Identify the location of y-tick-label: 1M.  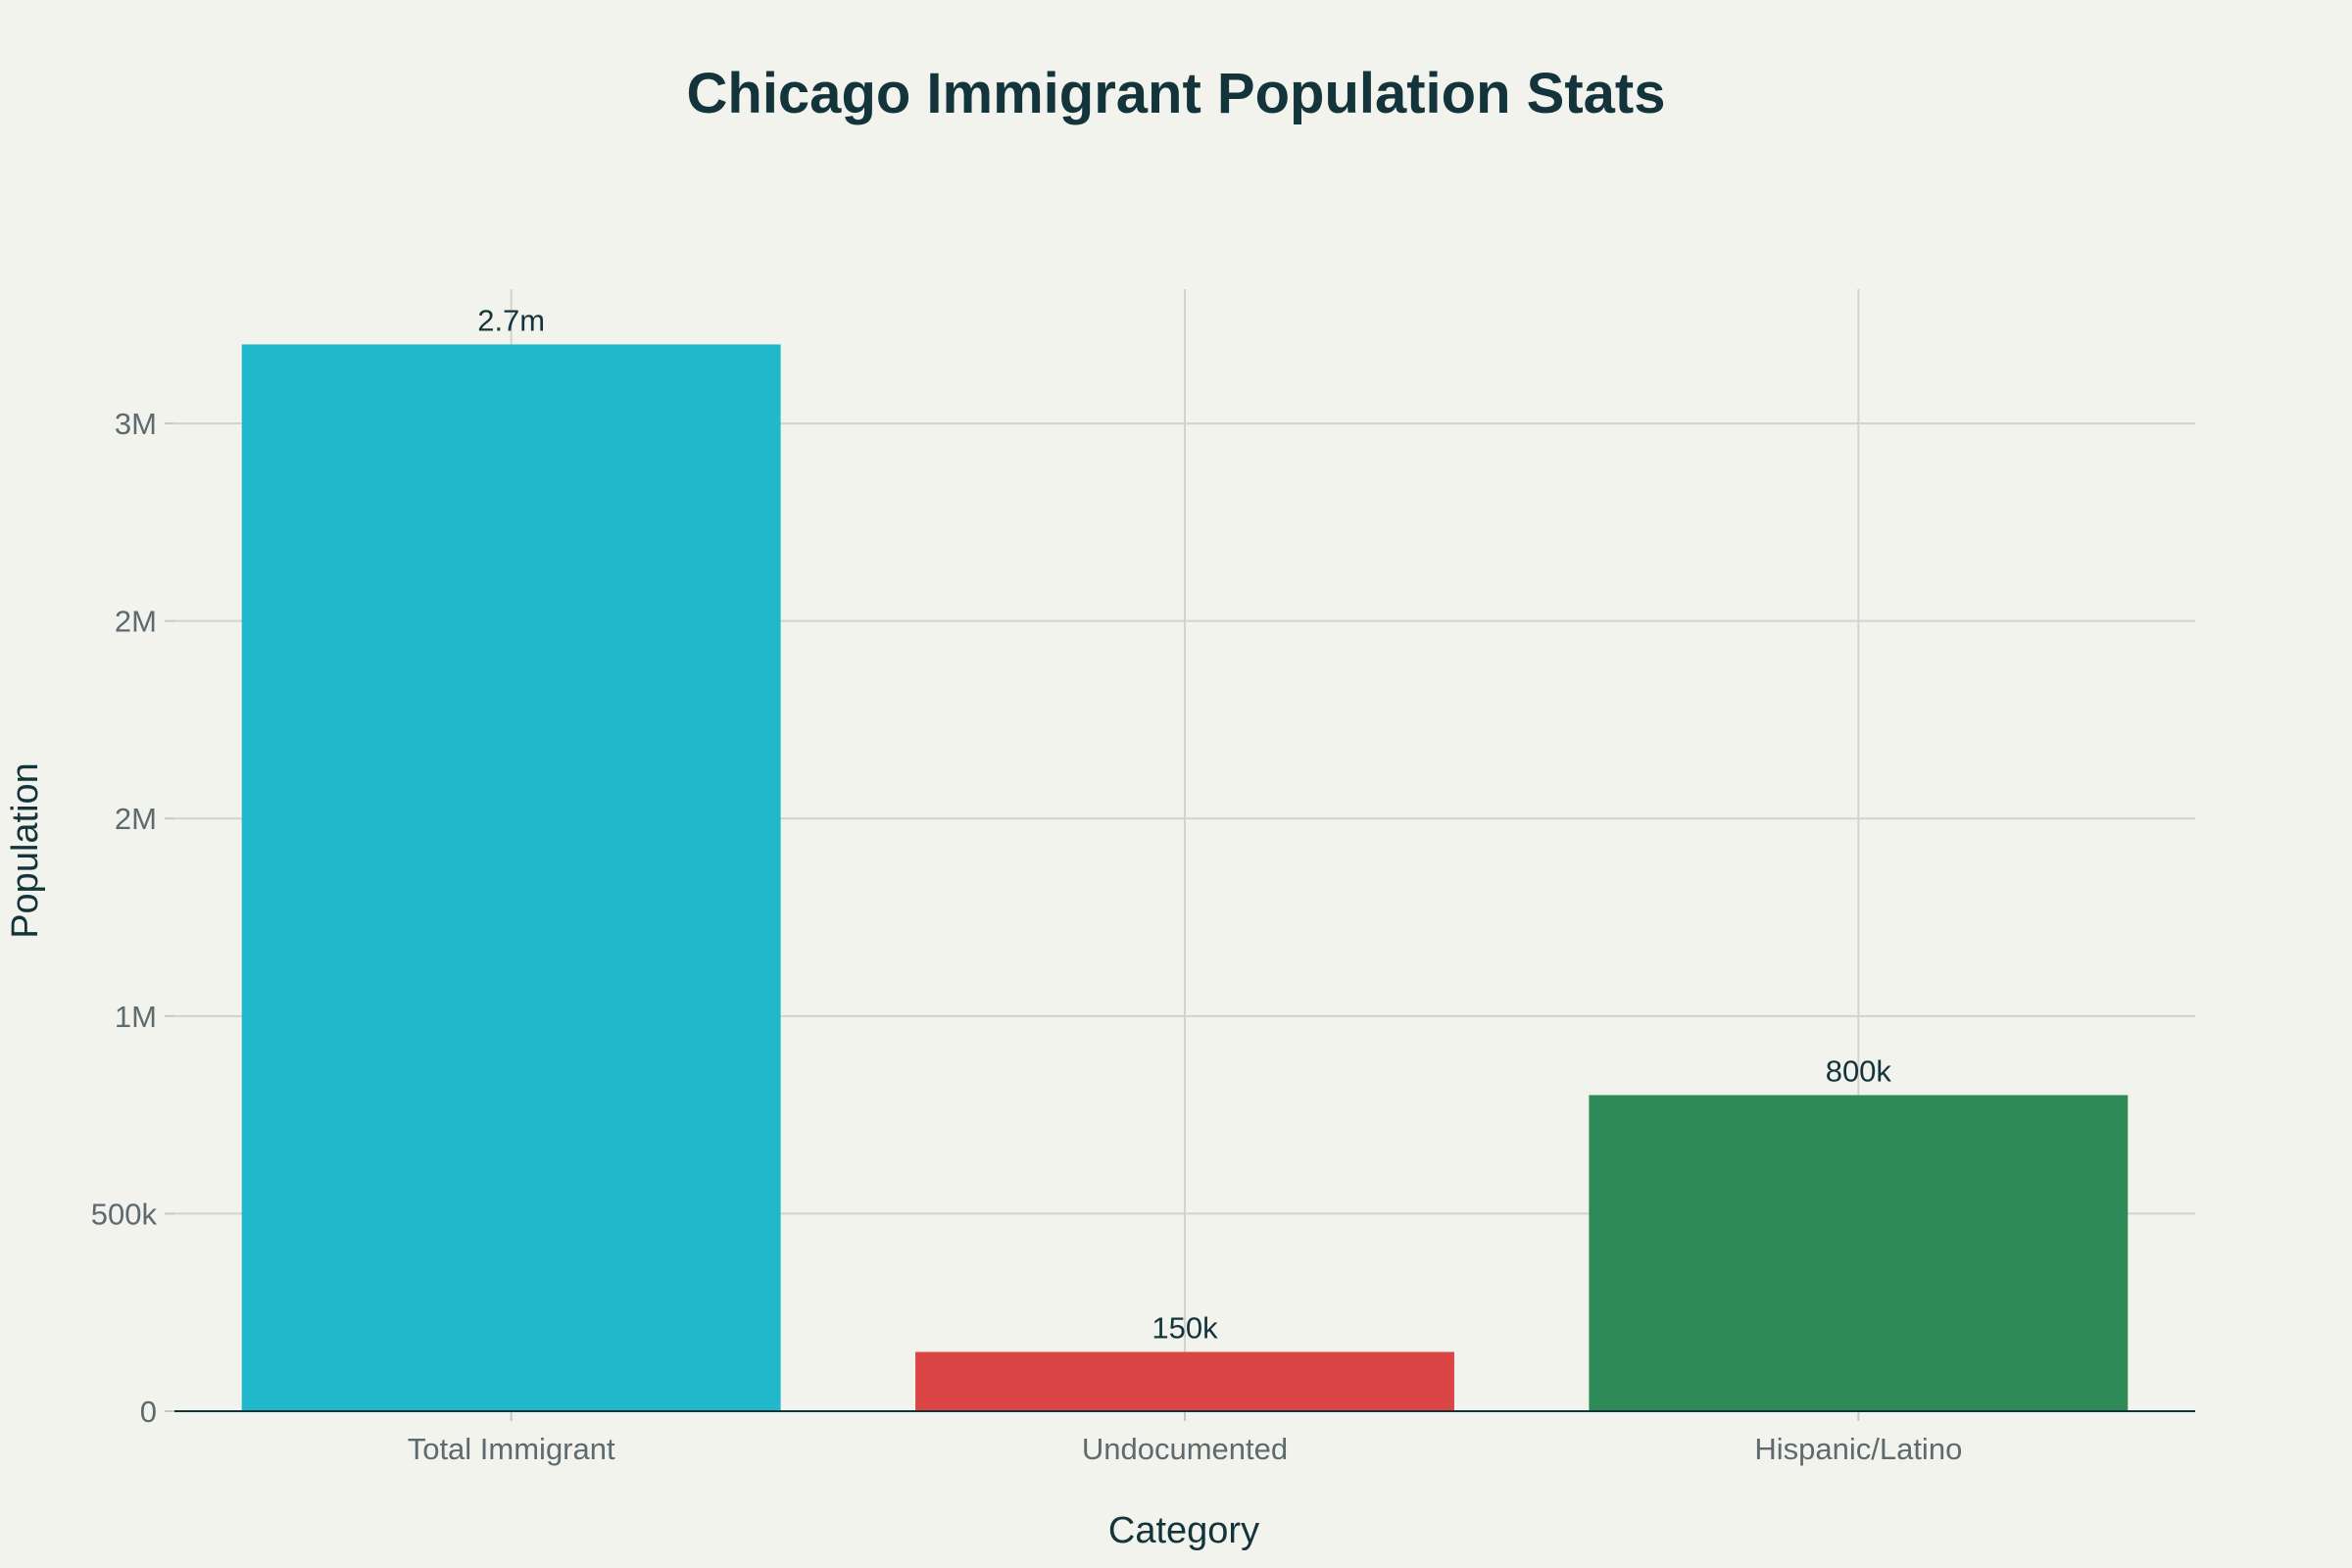
(136, 1017).